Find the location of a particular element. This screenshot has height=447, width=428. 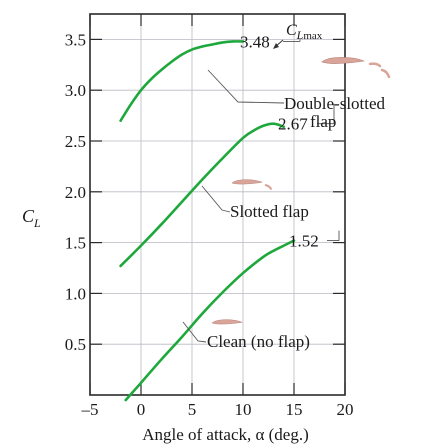

clean-callout is located at coordinates (194, 332).